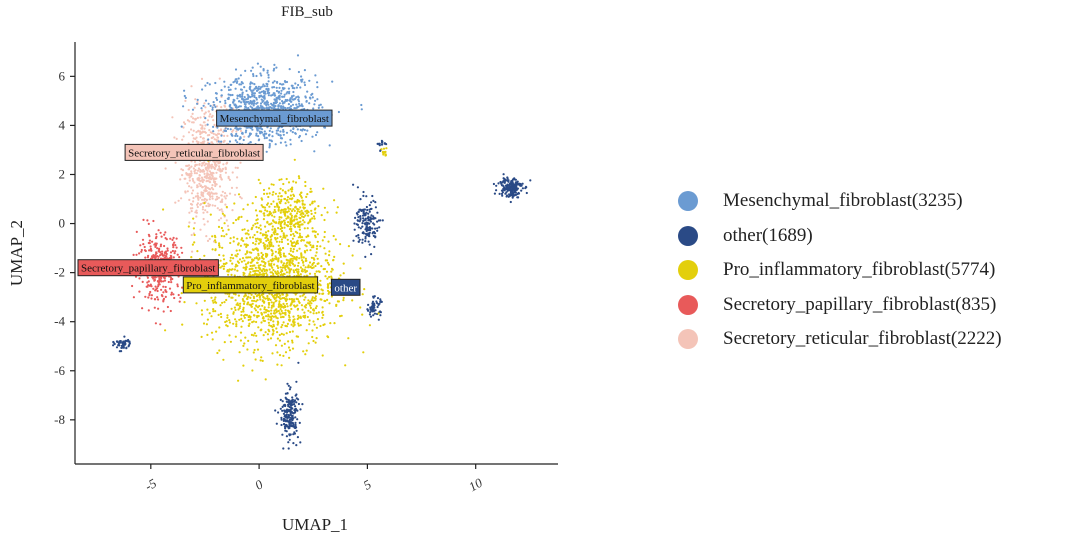 This screenshot has height=541, width=1072. What do you see at coordinates (274, 119) in the screenshot?
I see `cluster-label-text: Mesenchymal_fibroblast` at bounding box center [274, 119].